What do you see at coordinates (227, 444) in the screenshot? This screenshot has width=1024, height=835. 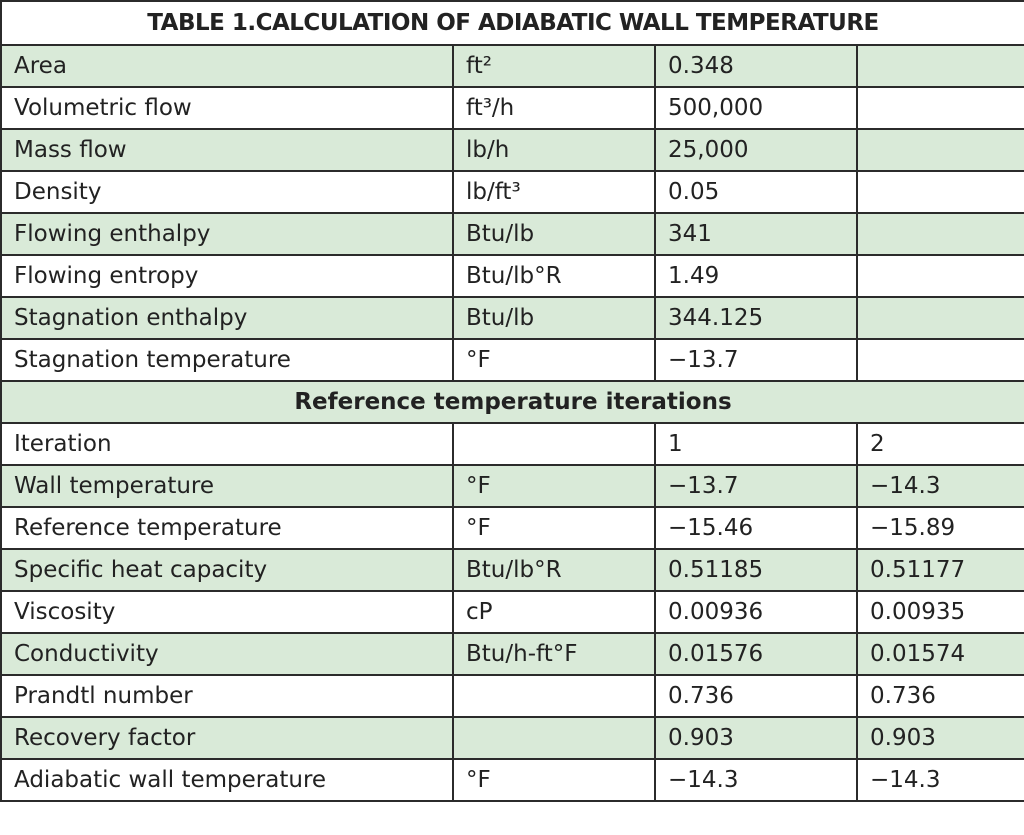 I see `row-label: Iteration` at bounding box center [227, 444].